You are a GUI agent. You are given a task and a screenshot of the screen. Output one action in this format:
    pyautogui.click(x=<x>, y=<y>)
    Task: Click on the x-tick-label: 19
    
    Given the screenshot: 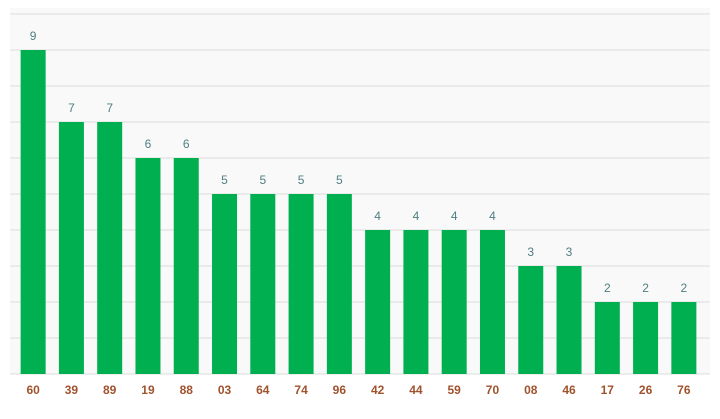 What is the action you would take?
    pyautogui.click(x=148, y=390)
    